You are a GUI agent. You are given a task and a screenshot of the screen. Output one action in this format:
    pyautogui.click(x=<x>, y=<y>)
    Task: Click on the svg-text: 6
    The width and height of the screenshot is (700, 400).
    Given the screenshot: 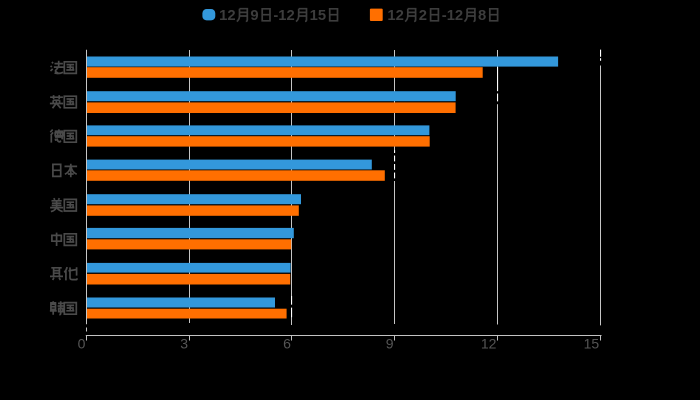 What is the action you would take?
    pyautogui.click(x=287, y=343)
    